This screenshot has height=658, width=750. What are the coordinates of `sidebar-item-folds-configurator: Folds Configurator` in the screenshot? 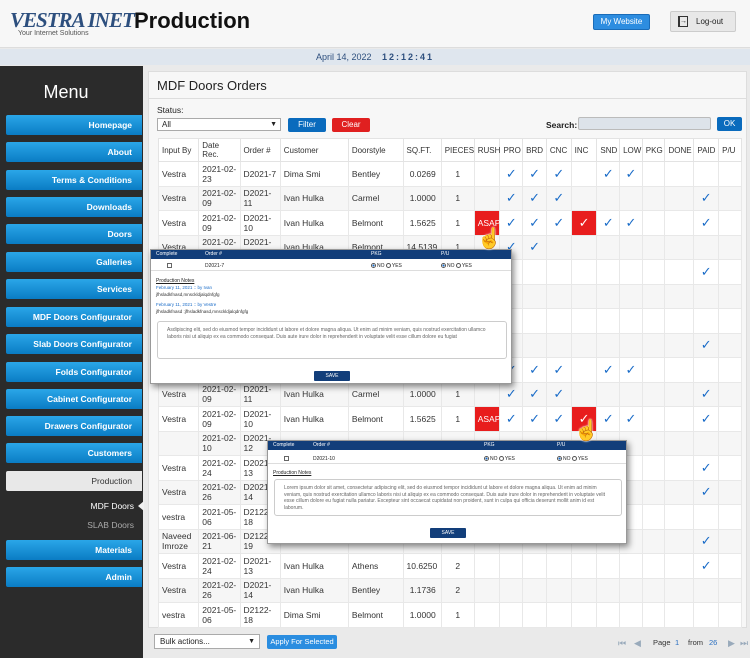 It's located at (74, 372).